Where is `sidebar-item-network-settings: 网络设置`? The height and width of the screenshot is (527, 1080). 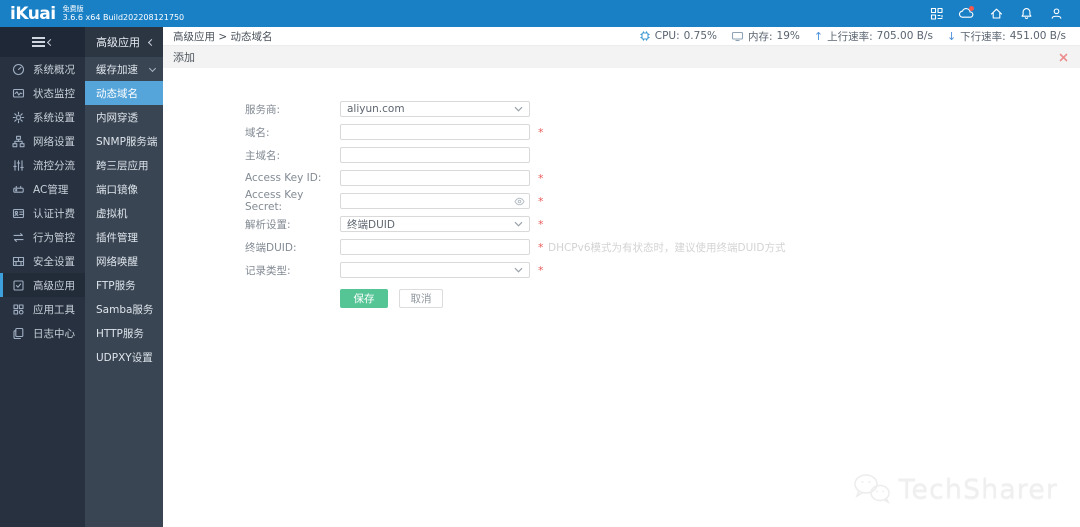 sidebar-item-network-settings: 网络设置 is located at coordinates (42, 141).